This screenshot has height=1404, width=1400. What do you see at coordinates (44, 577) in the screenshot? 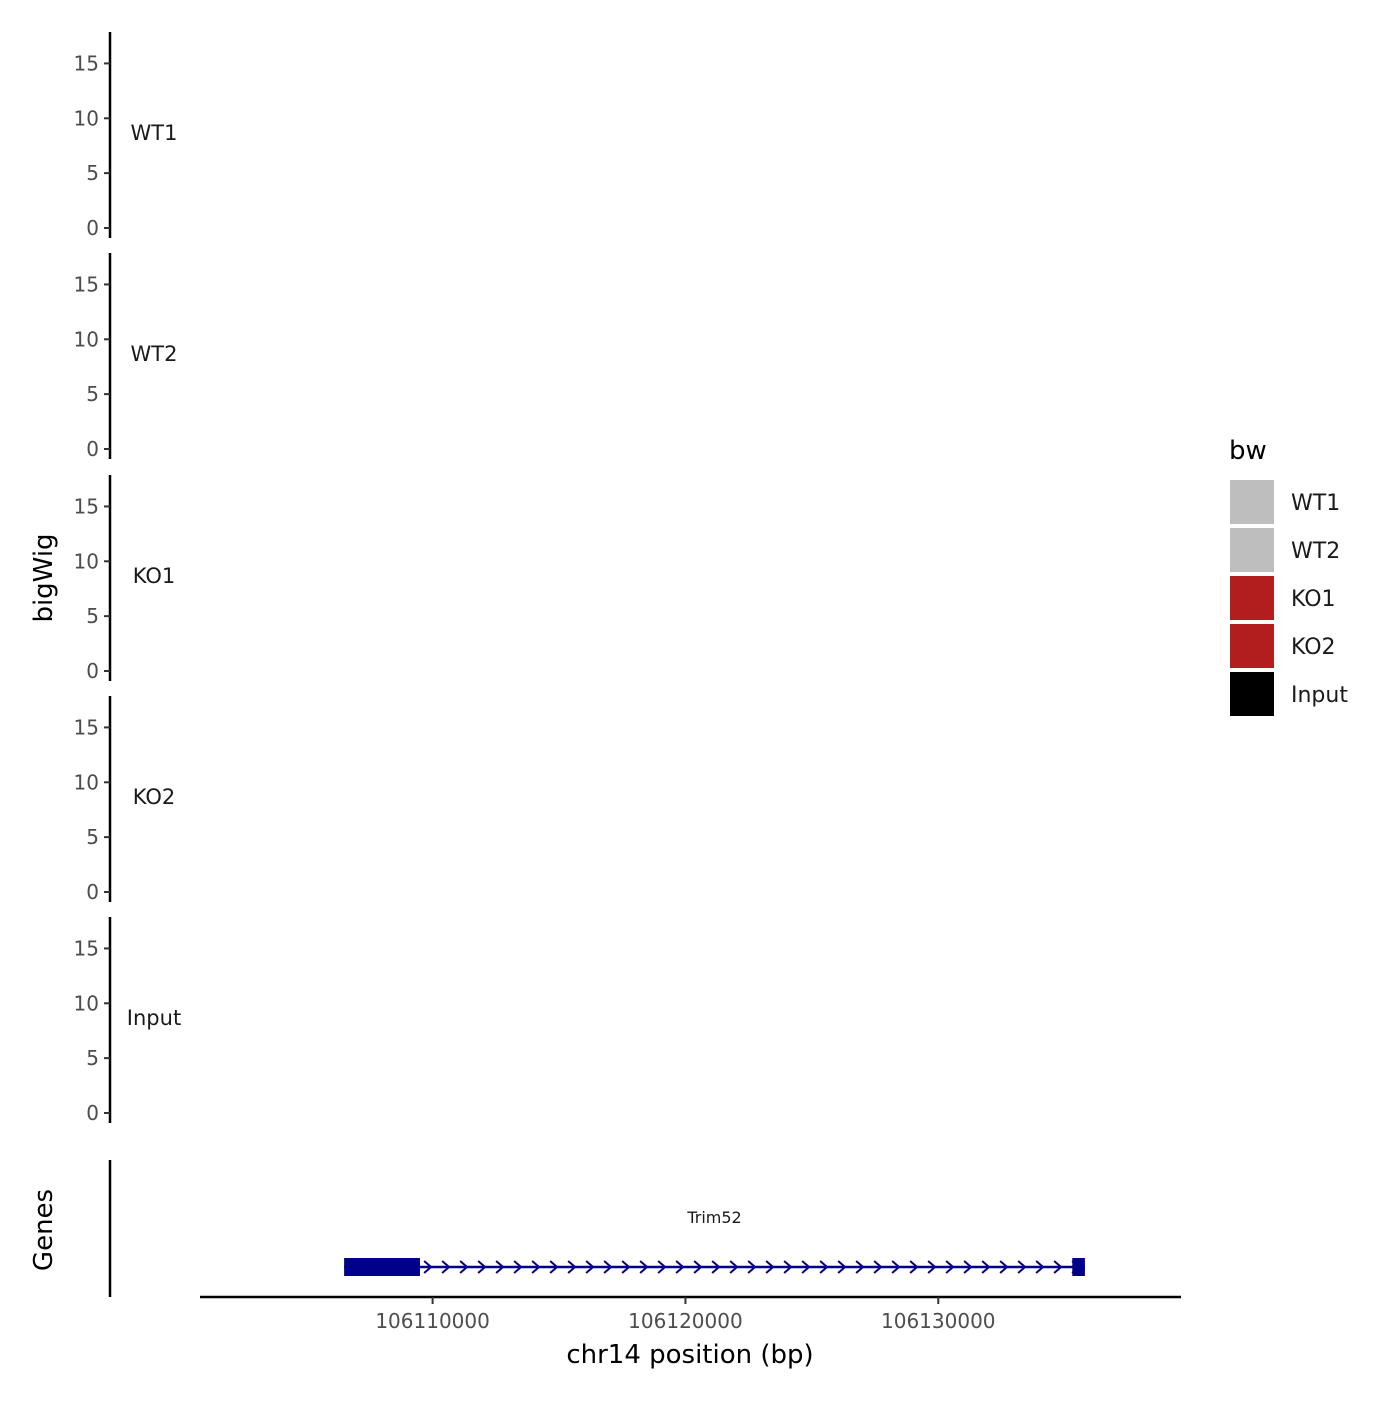
I see `y-axis-title: bigWig` at bounding box center [44, 577].